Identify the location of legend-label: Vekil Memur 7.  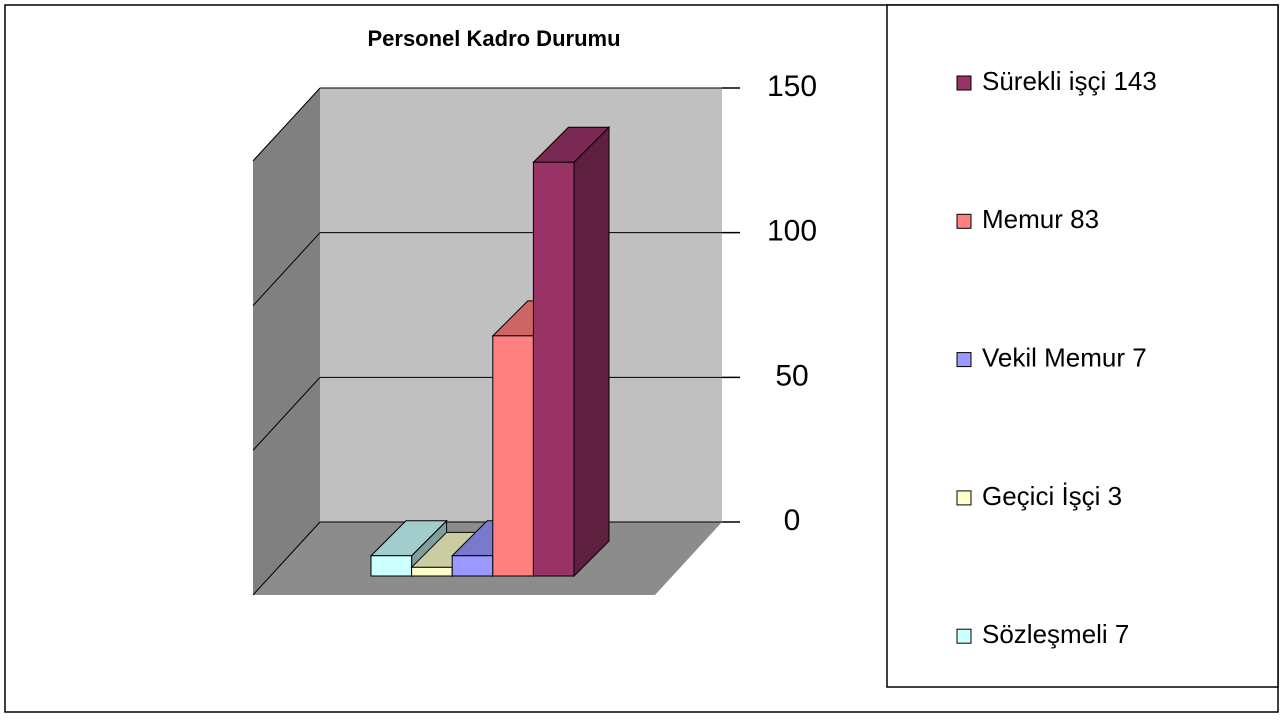
(1064, 357).